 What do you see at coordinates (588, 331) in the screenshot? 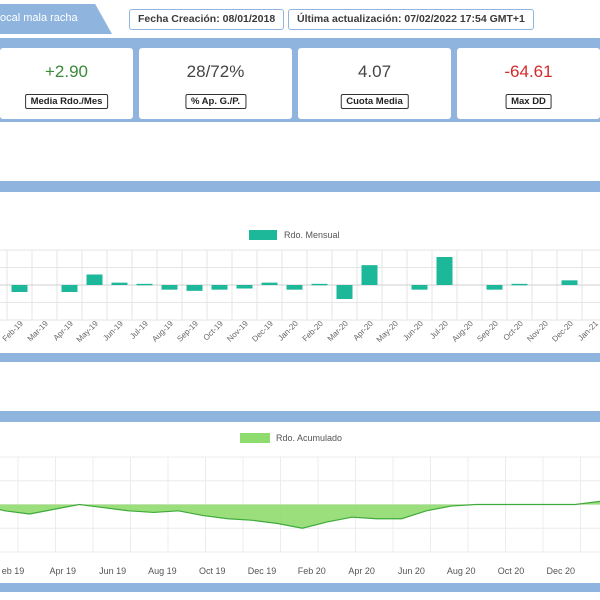
I see `x-tick-label: Jan-21` at bounding box center [588, 331].